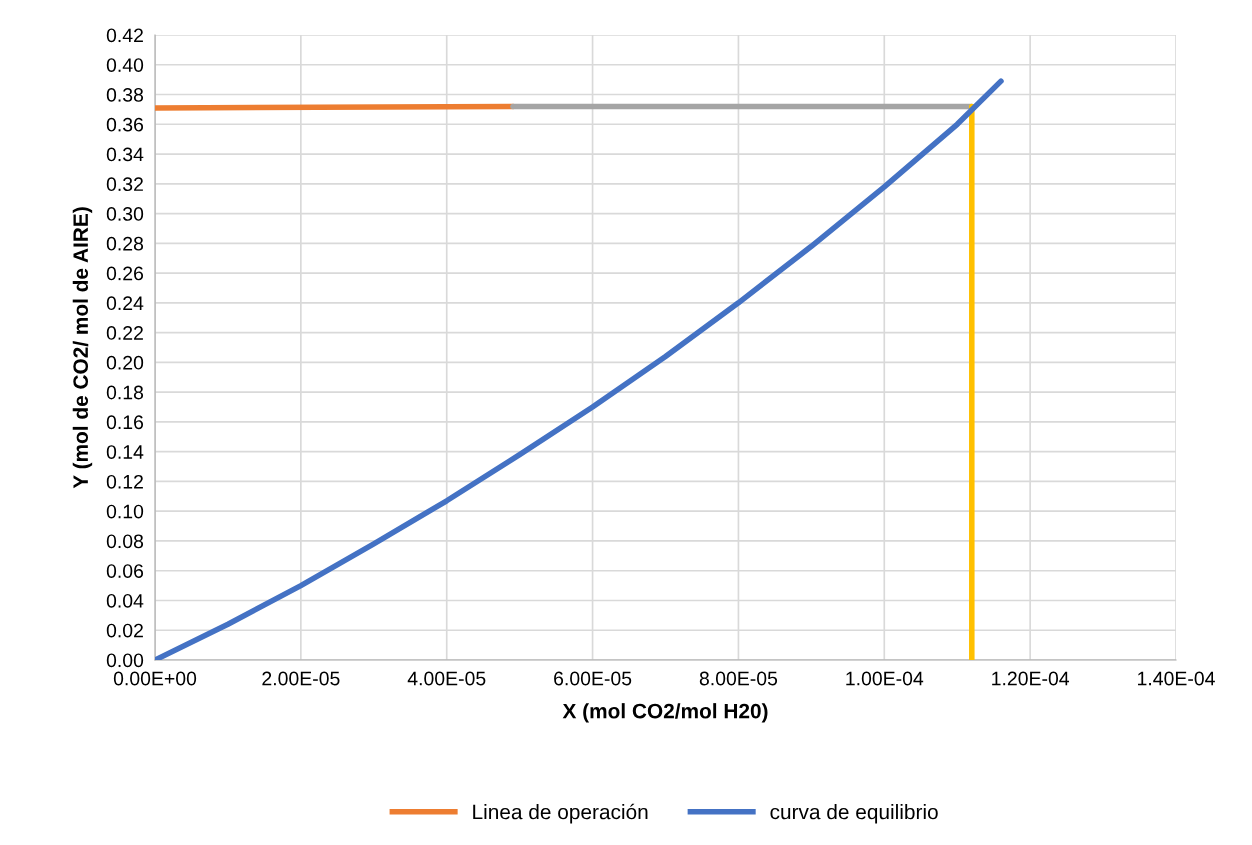  What do you see at coordinates (124, 630) in the screenshot?
I see `y-tick-label: 0.02` at bounding box center [124, 630].